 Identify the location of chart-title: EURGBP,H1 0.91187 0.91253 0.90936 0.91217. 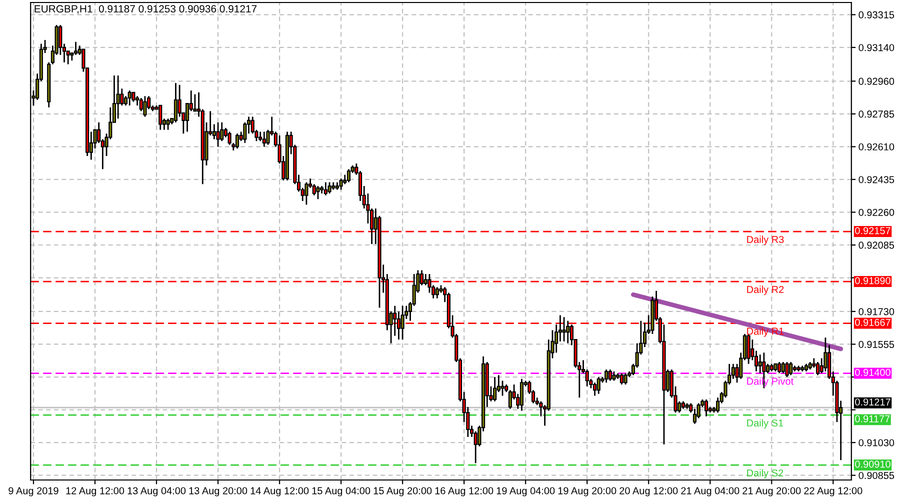
(145, 9).